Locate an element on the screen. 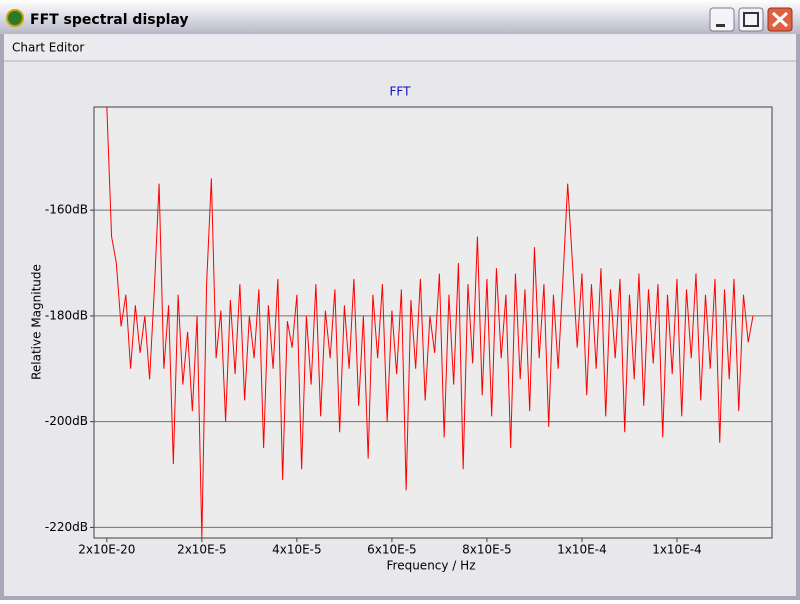 The height and width of the screenshot is (604, 800). x-tick-label: 2x10E-5 is located at coordinates (202, 550).